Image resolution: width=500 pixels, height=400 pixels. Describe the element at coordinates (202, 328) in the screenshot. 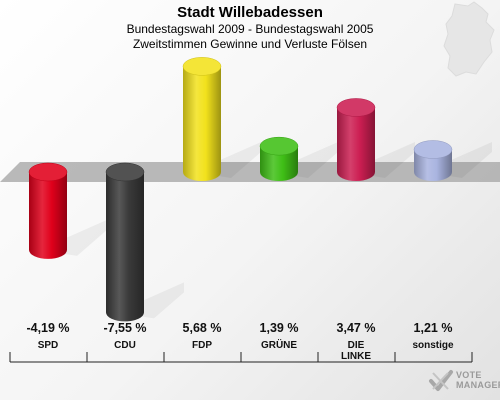

I see `value-label: 5,68 %` at that location.